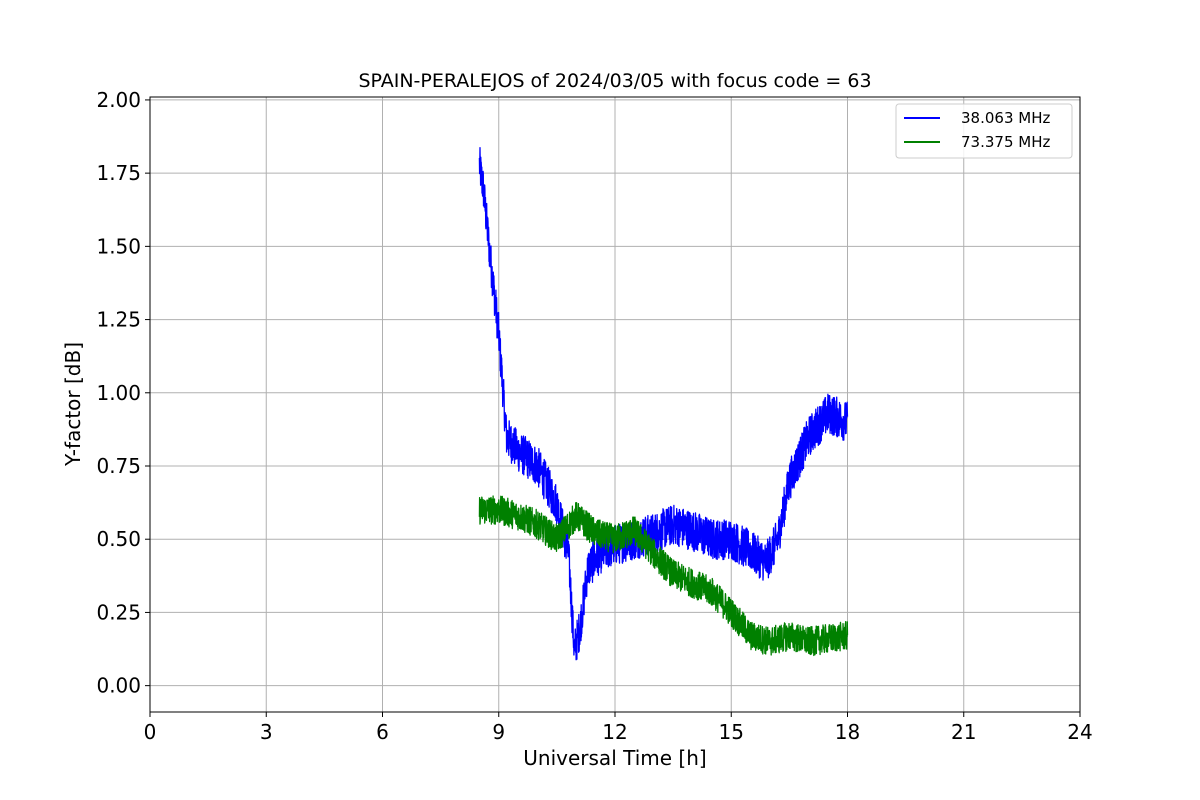 The height and width of the screenshot is (800, 1200). I want to click on y-tick-label: 0.75, so click(118, 466).